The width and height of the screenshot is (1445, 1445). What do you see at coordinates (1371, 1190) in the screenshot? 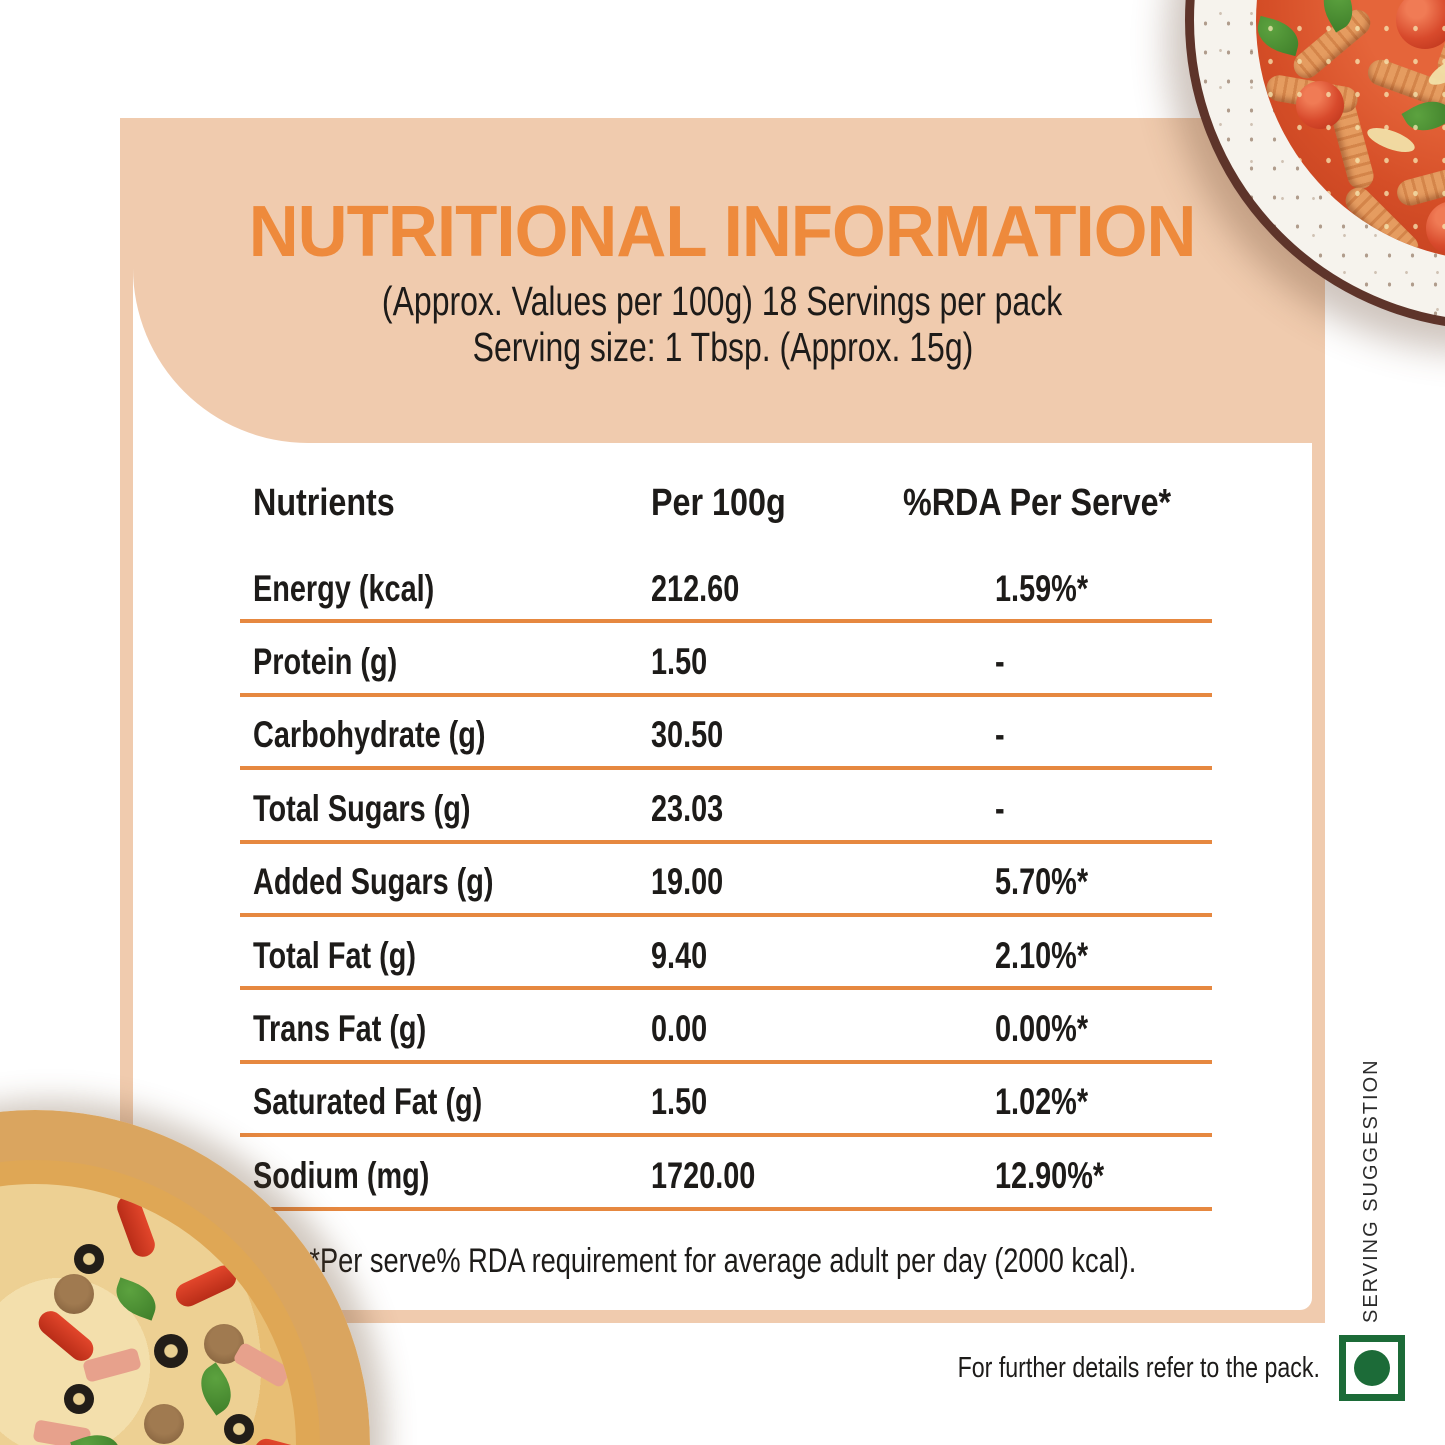
I see `serving-suggestion-label: SERVING SUGGESTION` at bounding box center [1371, 1190].